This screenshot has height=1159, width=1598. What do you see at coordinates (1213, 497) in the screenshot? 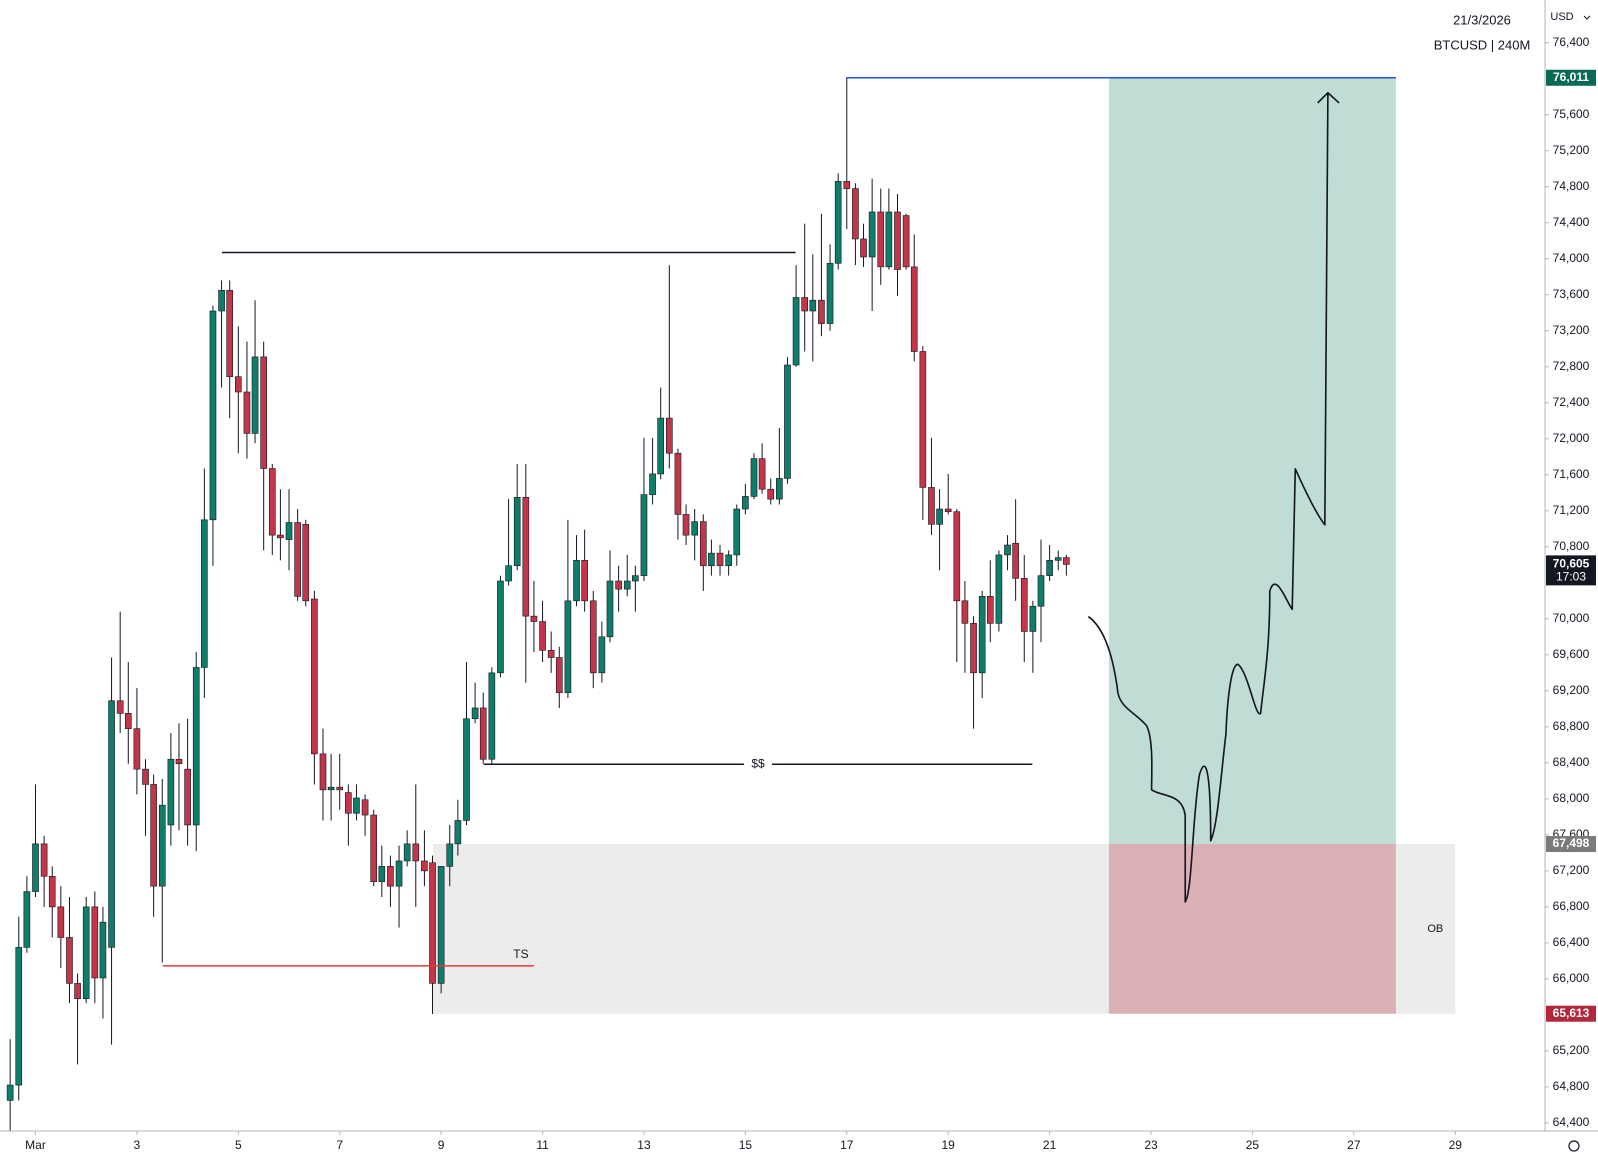
I see `projection-arrow` at bounding box center [1213, 497].